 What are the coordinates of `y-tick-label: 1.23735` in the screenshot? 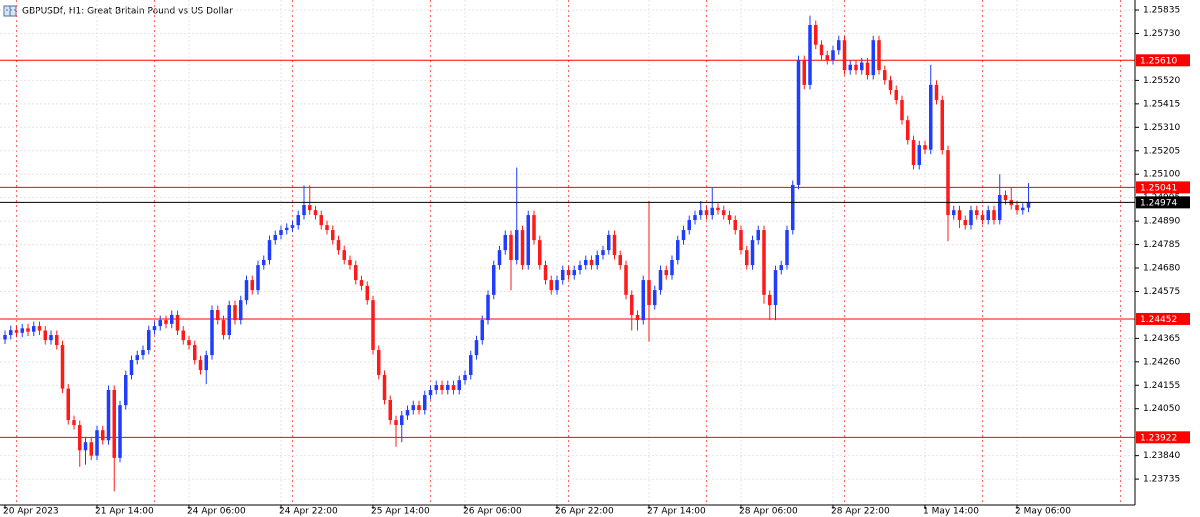 It's located at (1161, 480).